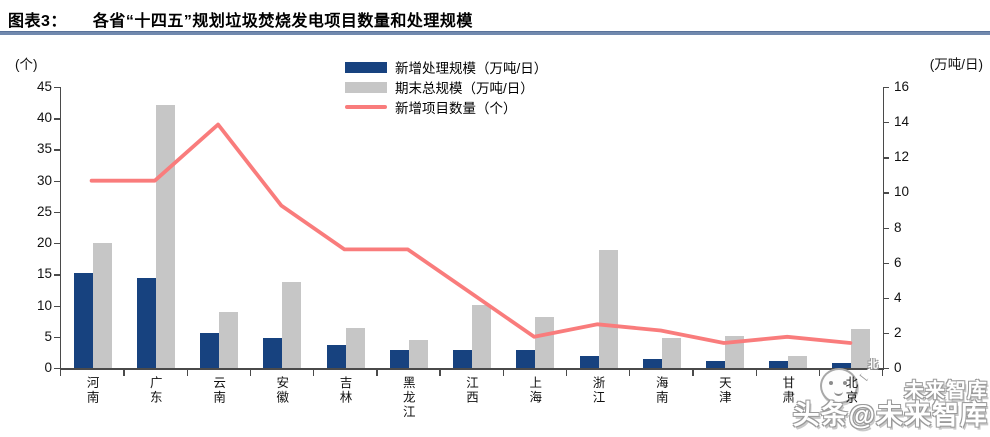 This screenshot has height=437, width=990. I want to click on right-axis-tick-label: 8, so click(898, 227).